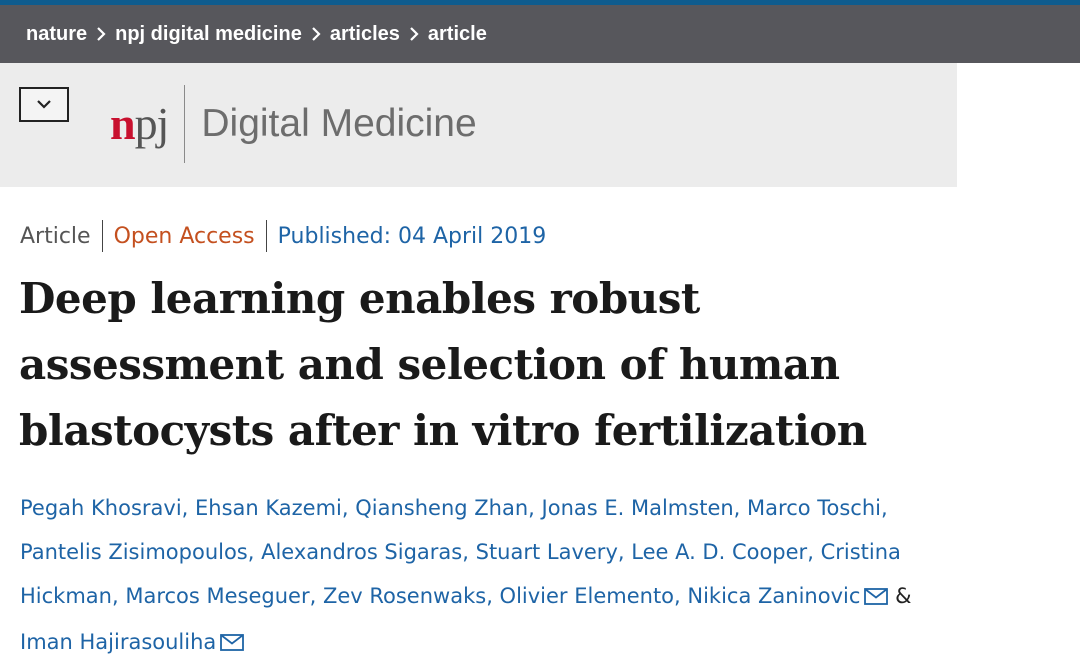 The image size is (1080, 670). I want to click on article-type: Article, so click(55, 236).